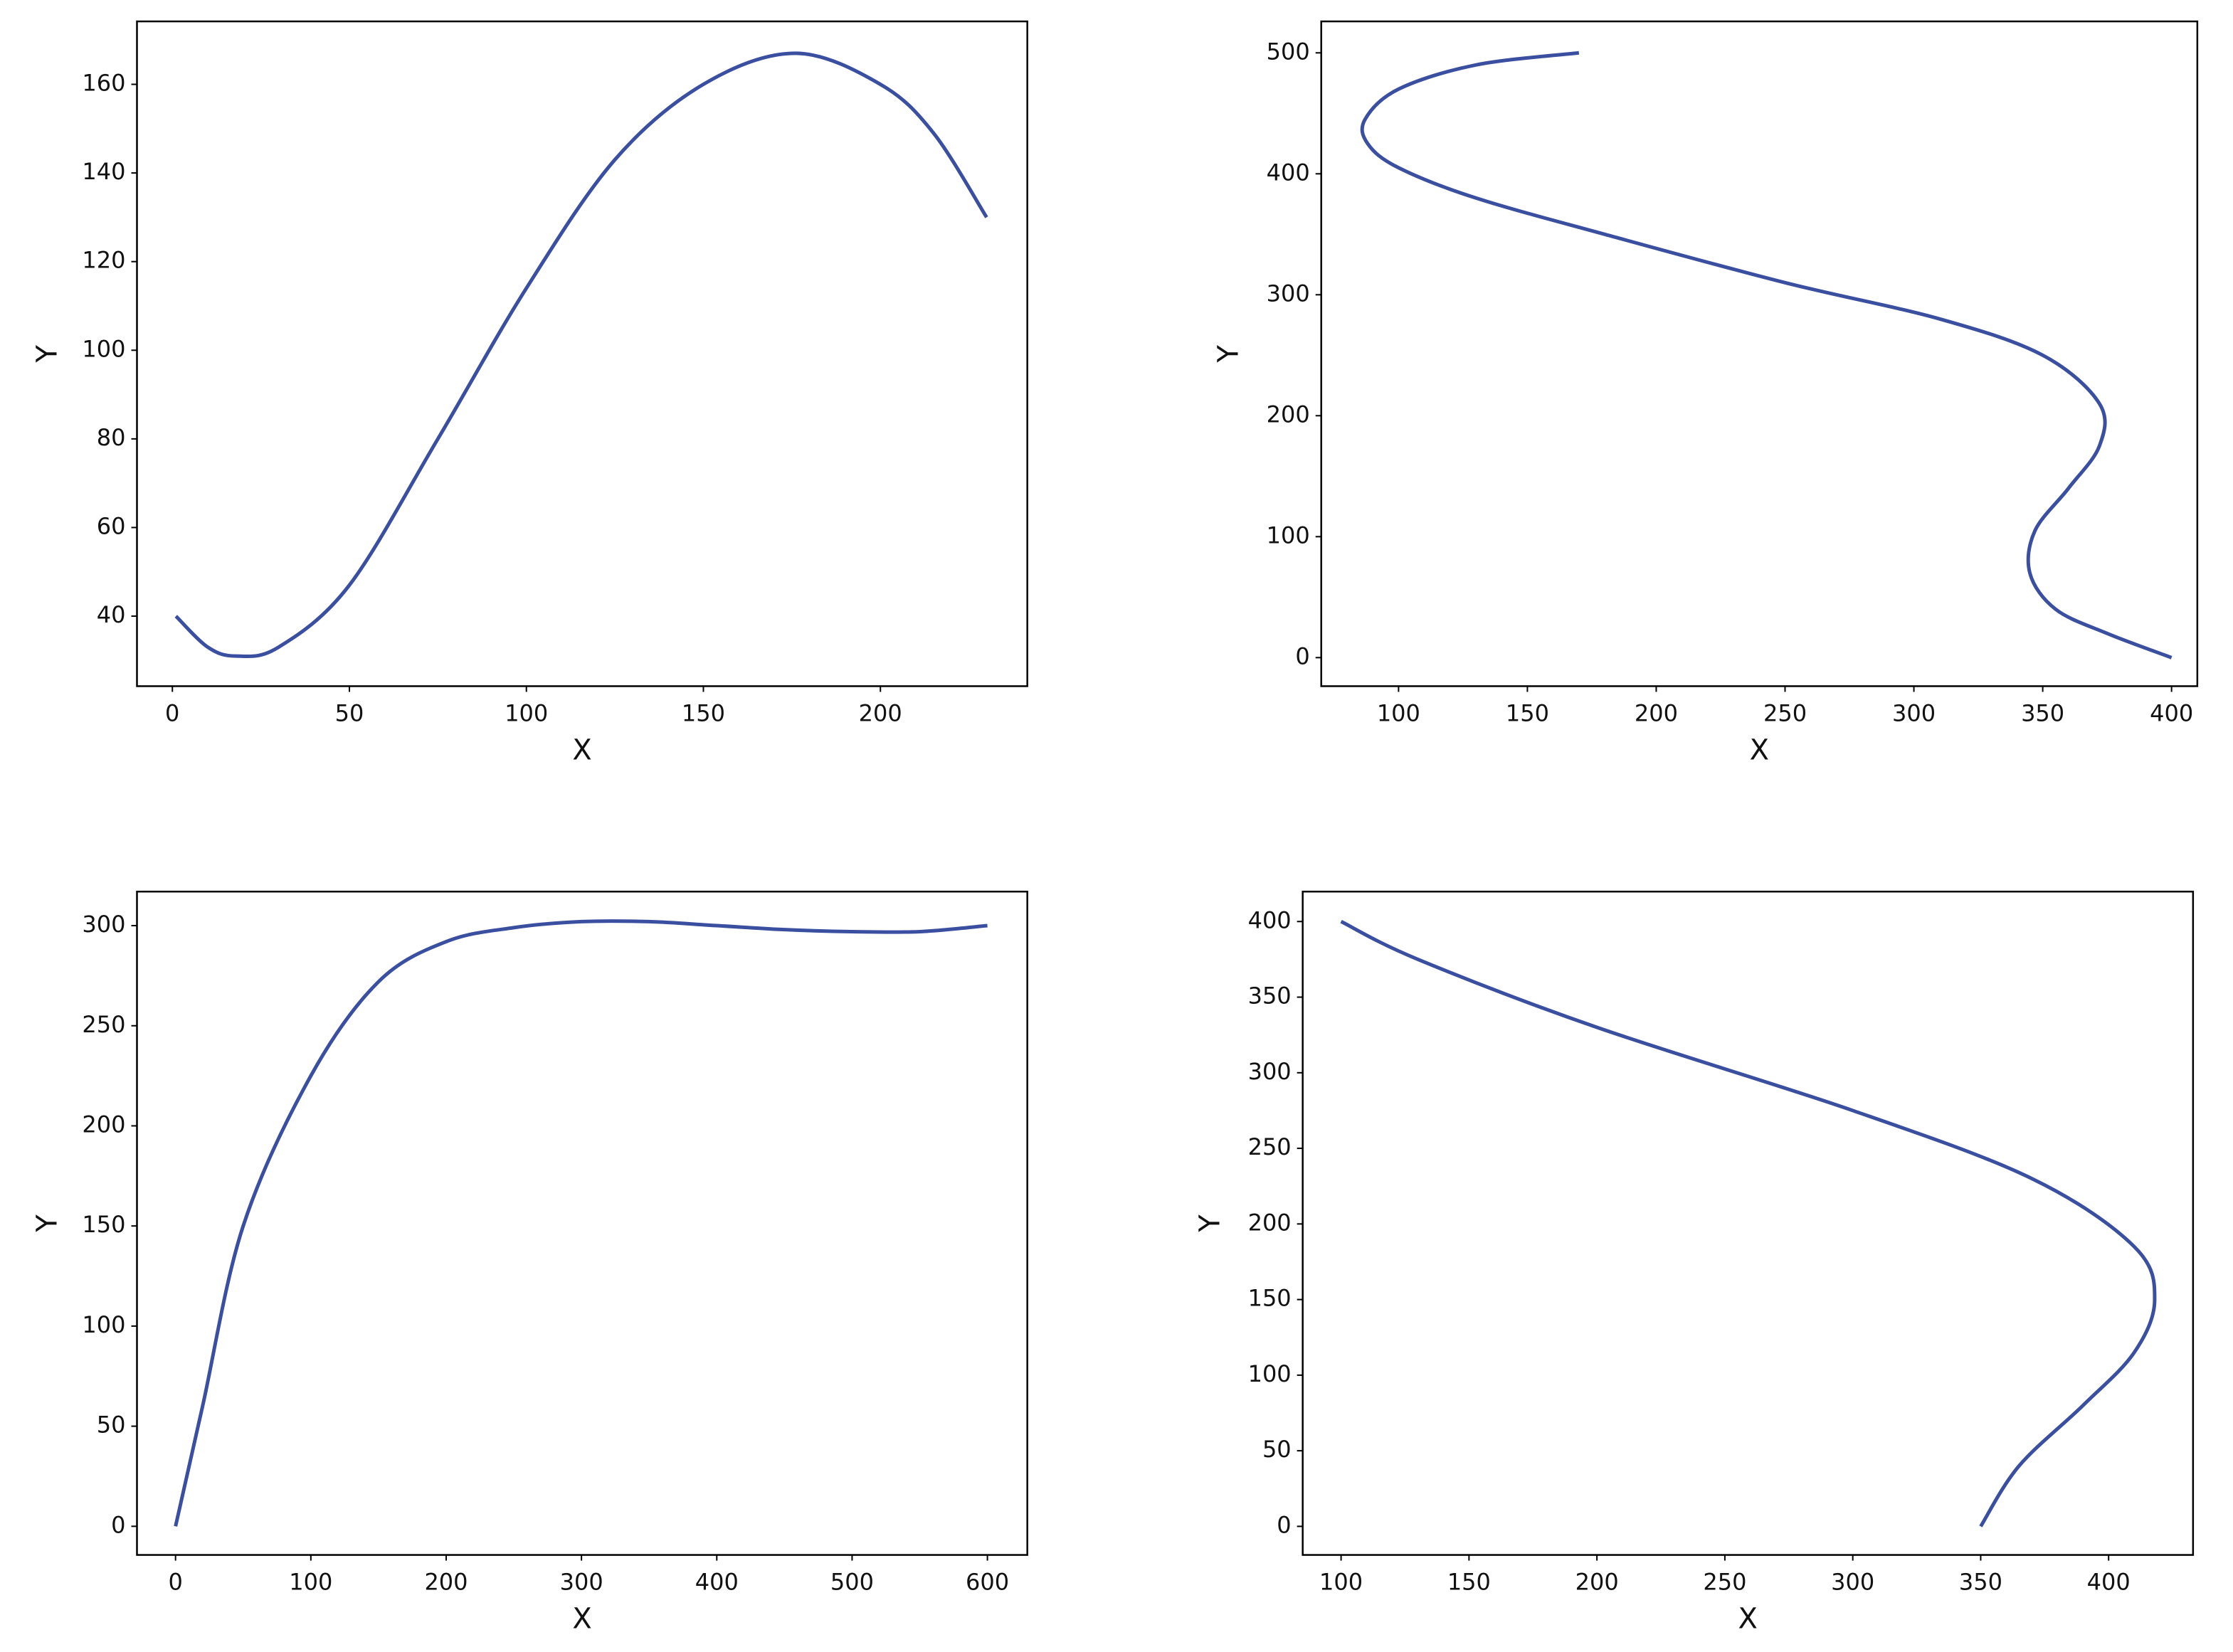  Describe the element at coordinates (104, 83) in the screenshot. I see `y-tick-label: 160` at that location.